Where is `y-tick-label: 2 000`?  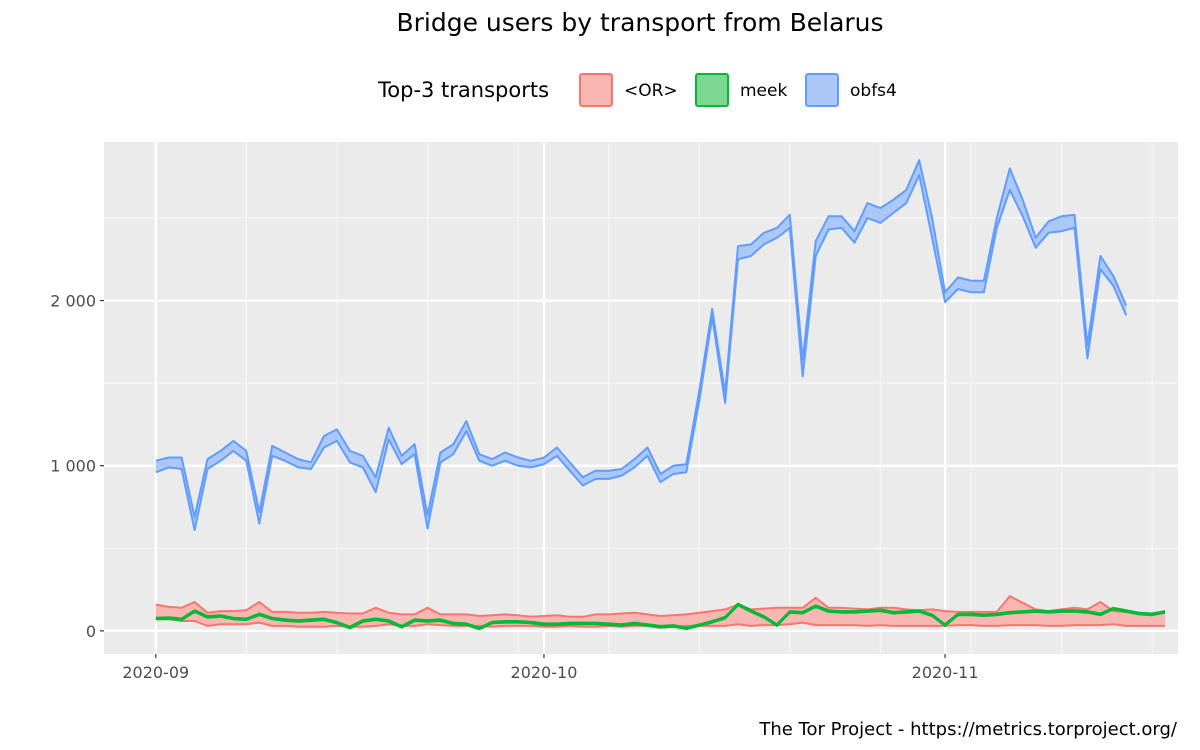
y-tick-label: 2 000 is located at coordinates (73, 301).